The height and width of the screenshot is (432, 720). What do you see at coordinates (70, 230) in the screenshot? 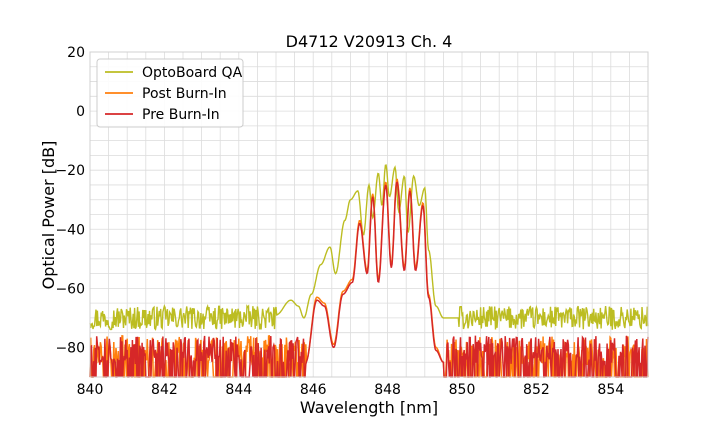
I see `y-tick-label: −40` at bounding box center [70, 230].